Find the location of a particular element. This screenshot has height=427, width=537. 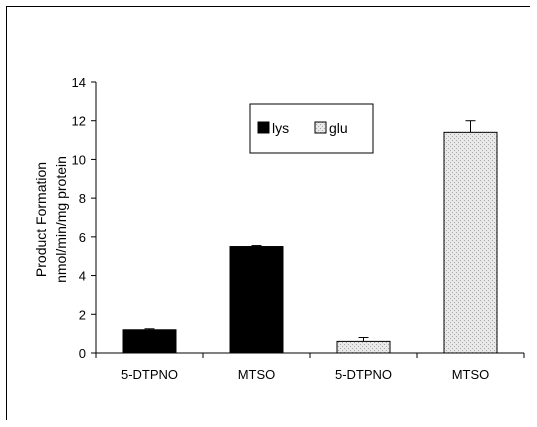

y-tick-label: 8 is located at coordinates (82, 198).